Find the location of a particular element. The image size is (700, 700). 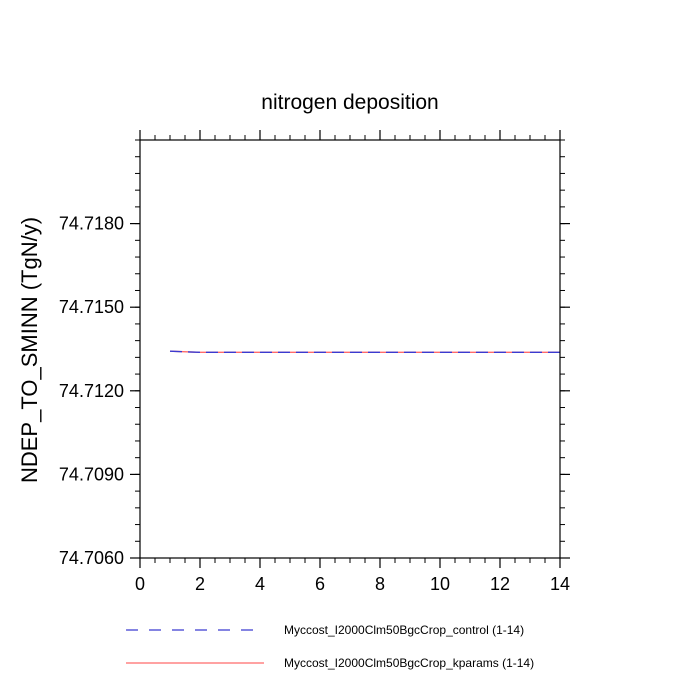

x-tick-label: 8 is located at coordinates (380, 584).